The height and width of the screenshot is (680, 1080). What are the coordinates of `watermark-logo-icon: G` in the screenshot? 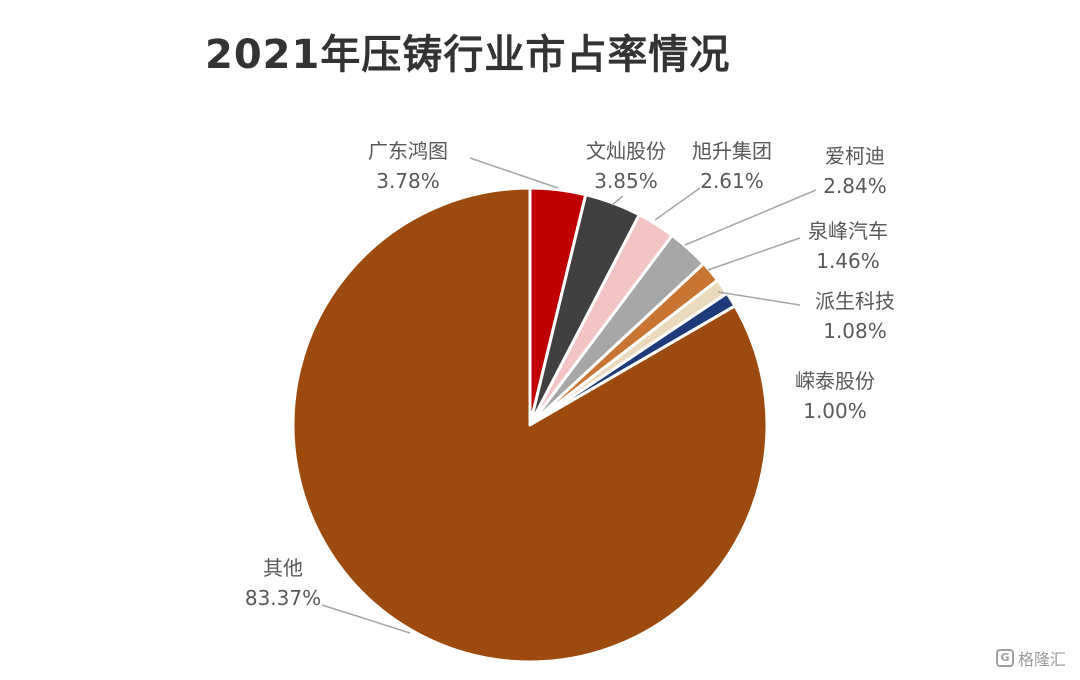 It's located at (1004, 658).